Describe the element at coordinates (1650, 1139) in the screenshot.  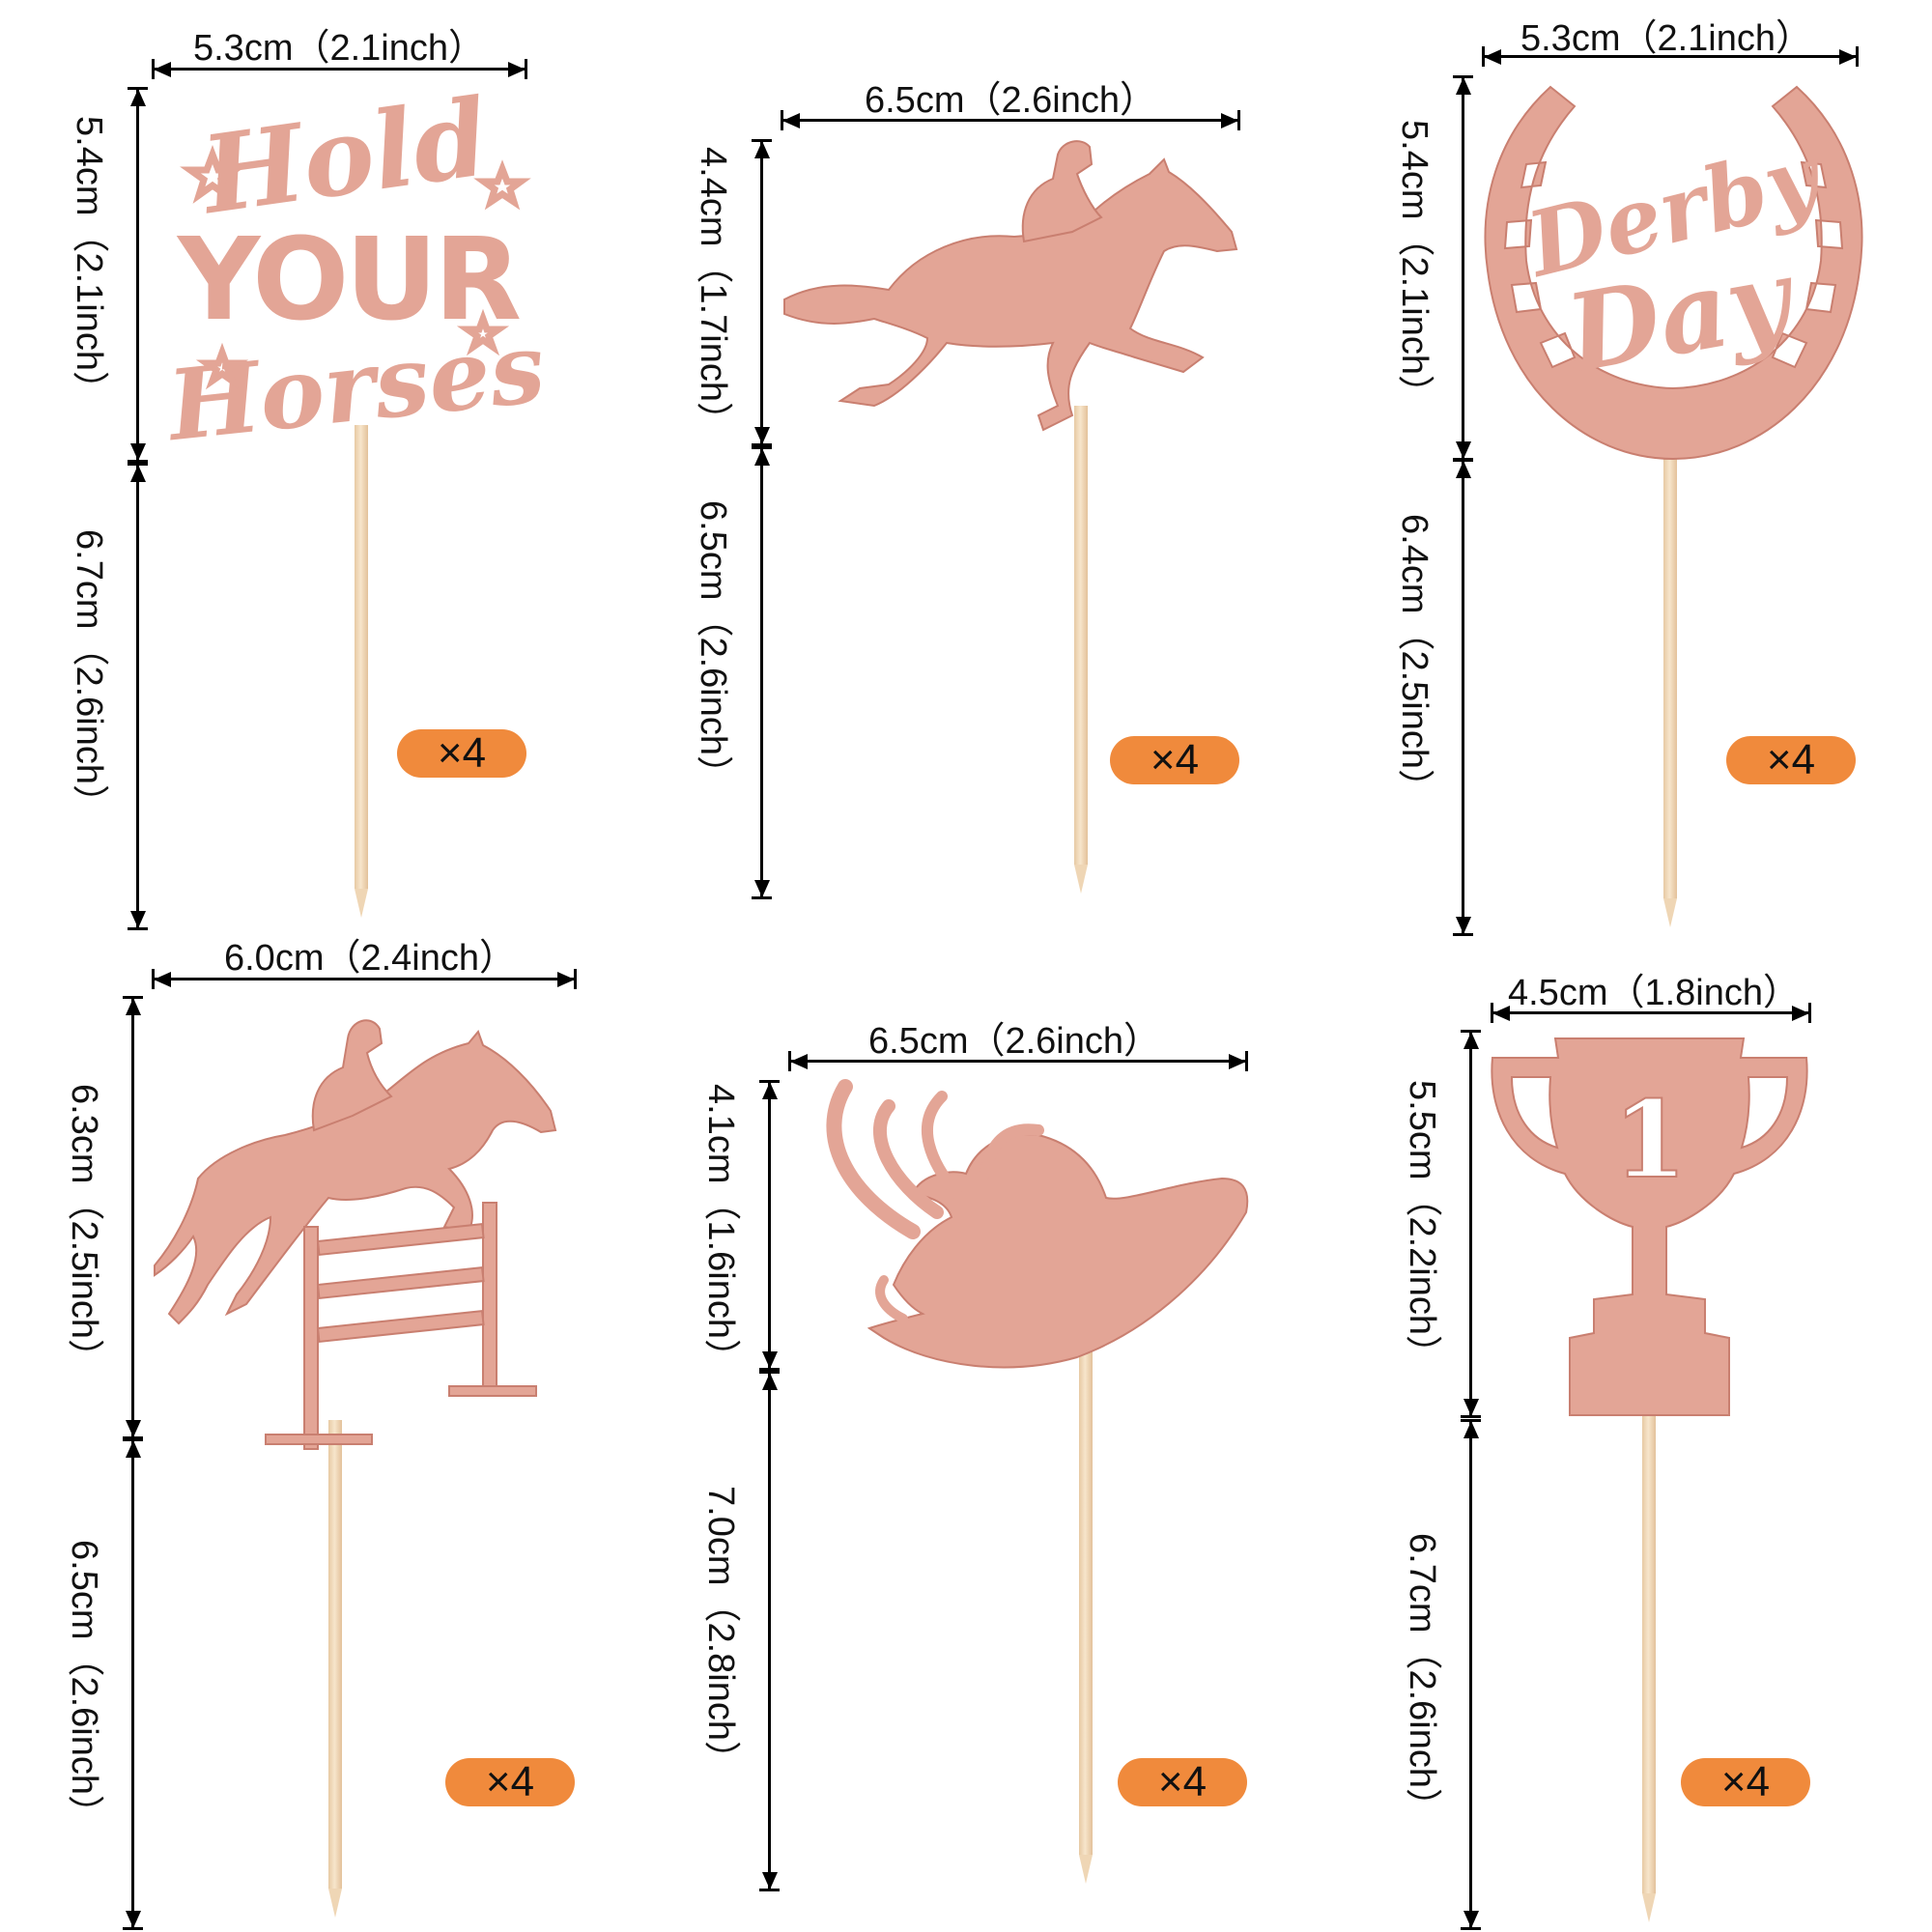
I see `trophy-number: 1` at that location.